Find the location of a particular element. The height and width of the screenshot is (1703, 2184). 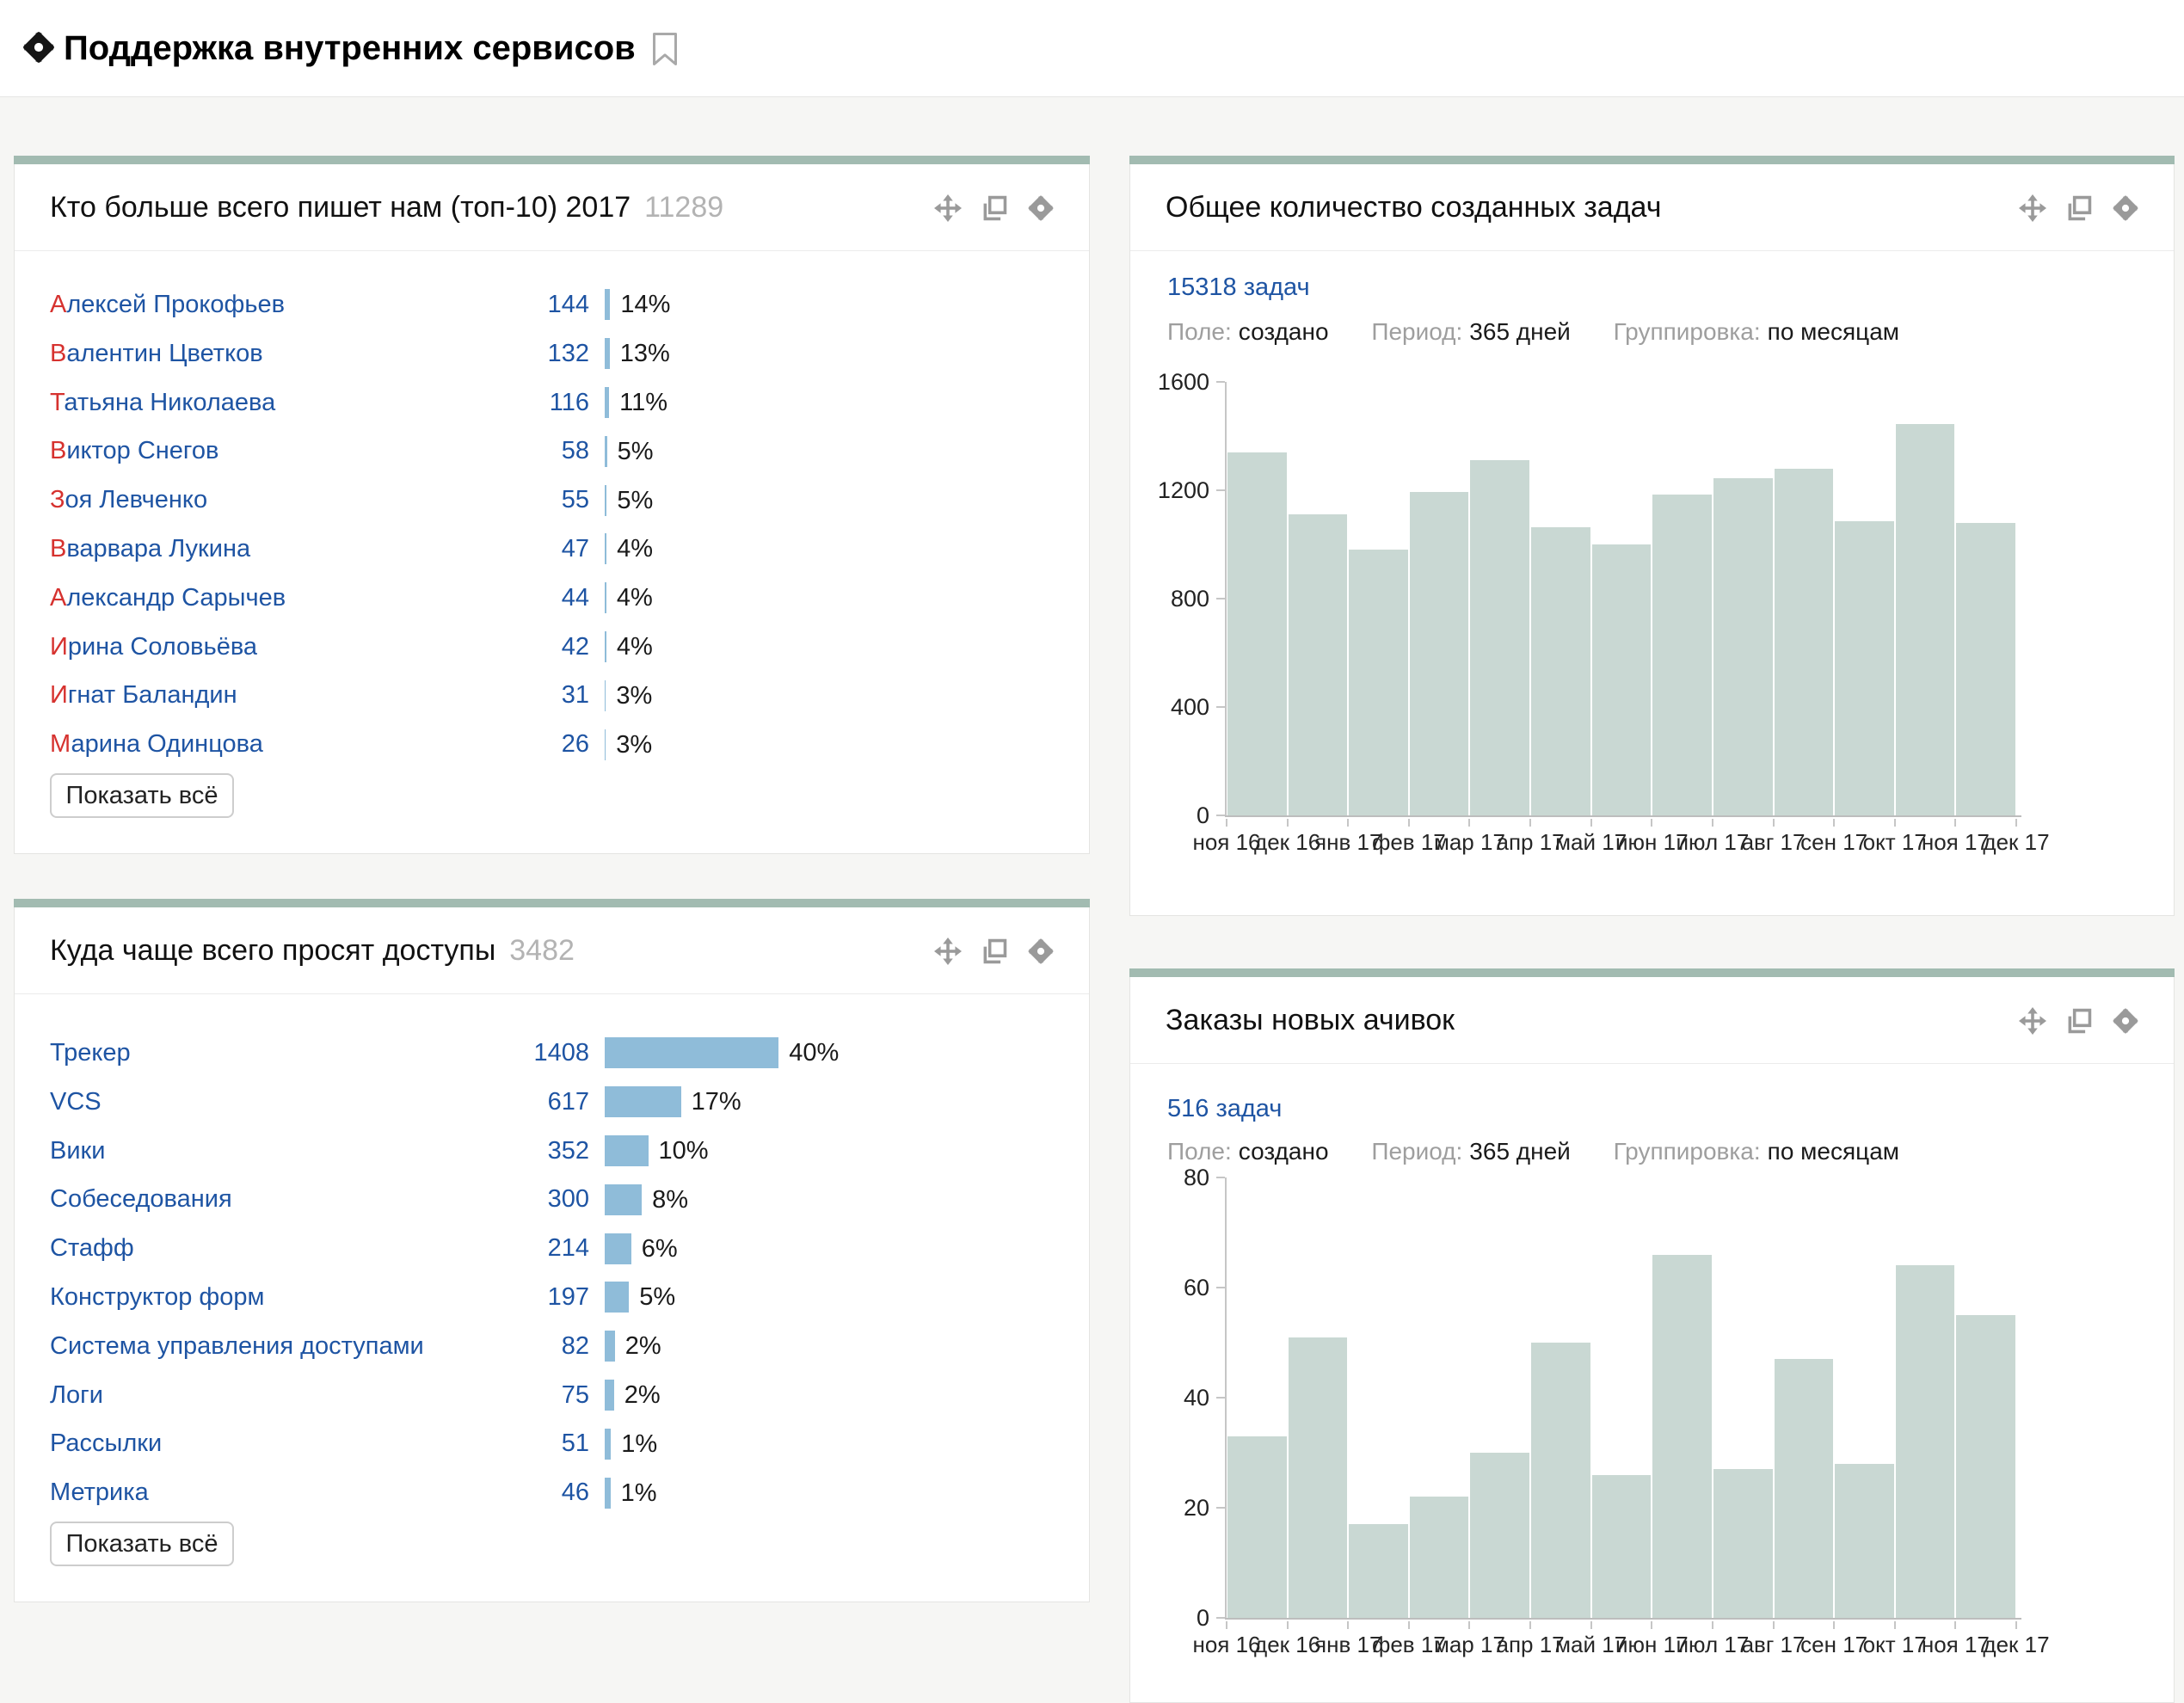

percent-label: 1% is located at coordinates (640, 1444).